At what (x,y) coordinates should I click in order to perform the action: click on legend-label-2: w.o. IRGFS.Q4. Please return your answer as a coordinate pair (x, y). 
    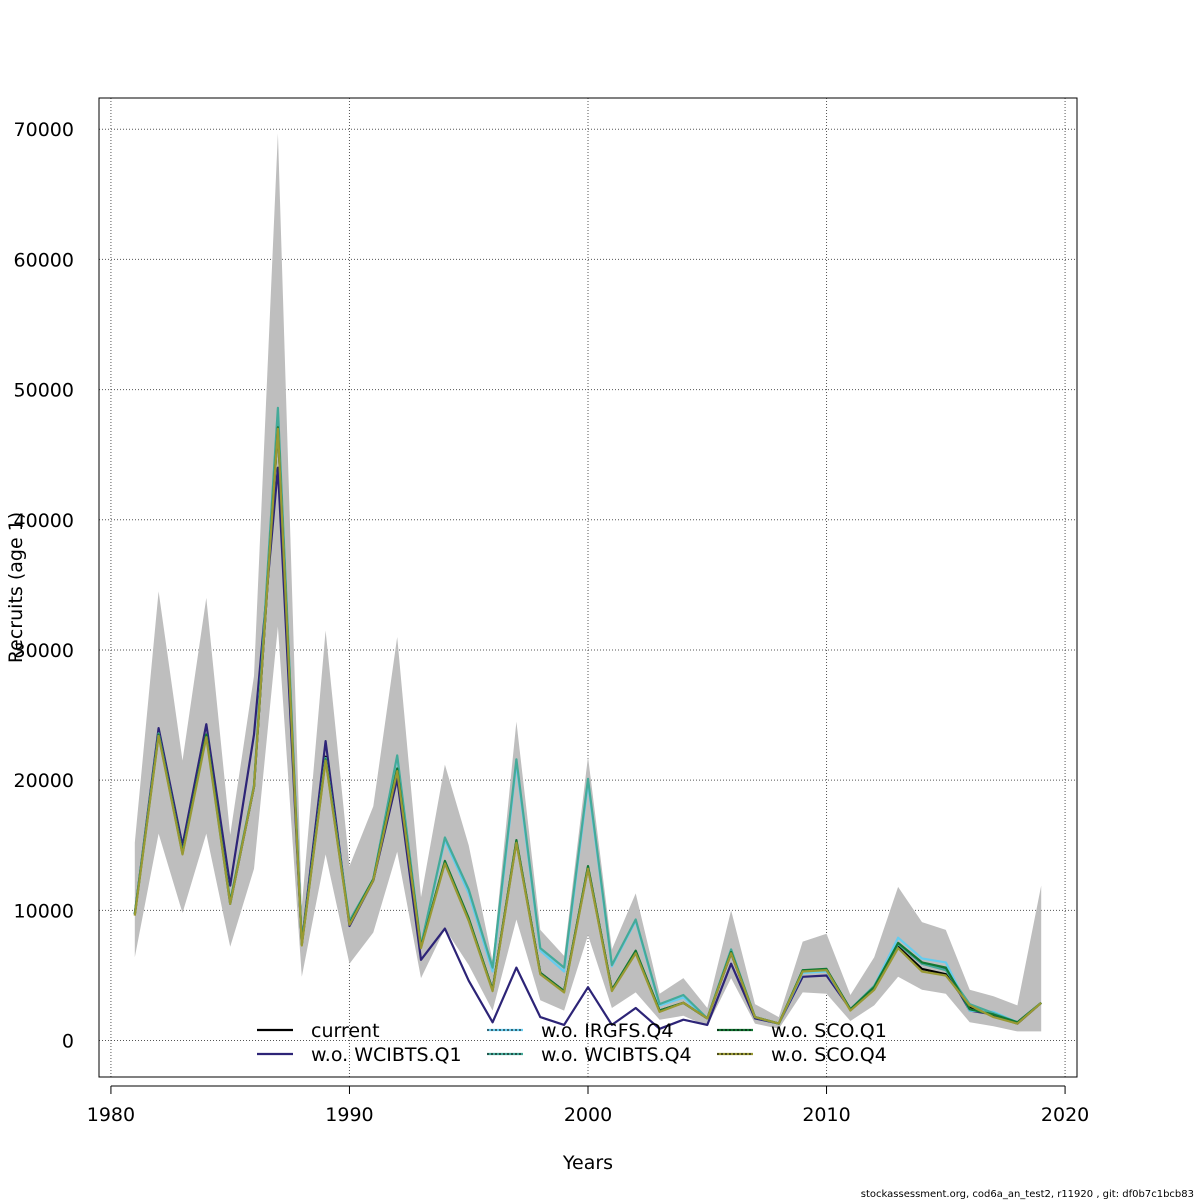
    Looking at the image, I should click on (607, 1031).